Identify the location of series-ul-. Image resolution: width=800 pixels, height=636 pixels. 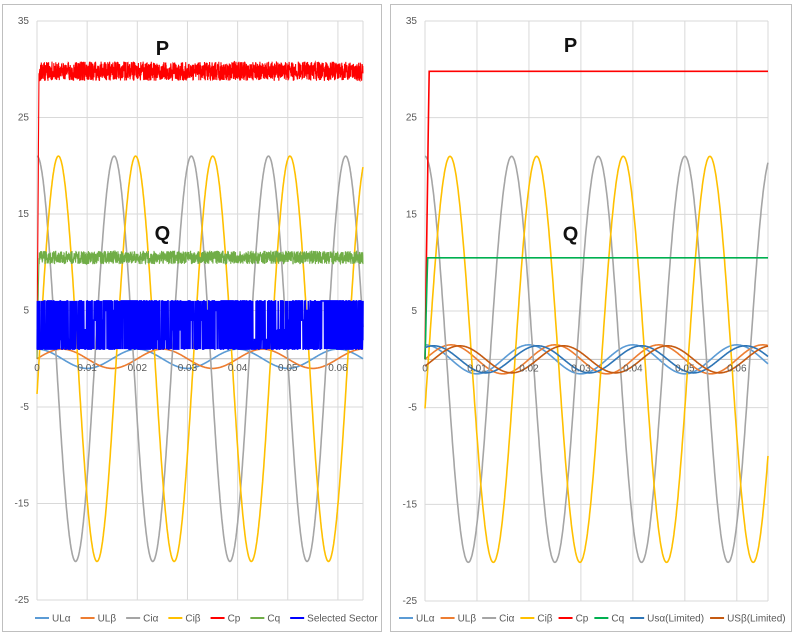
(199, 359).